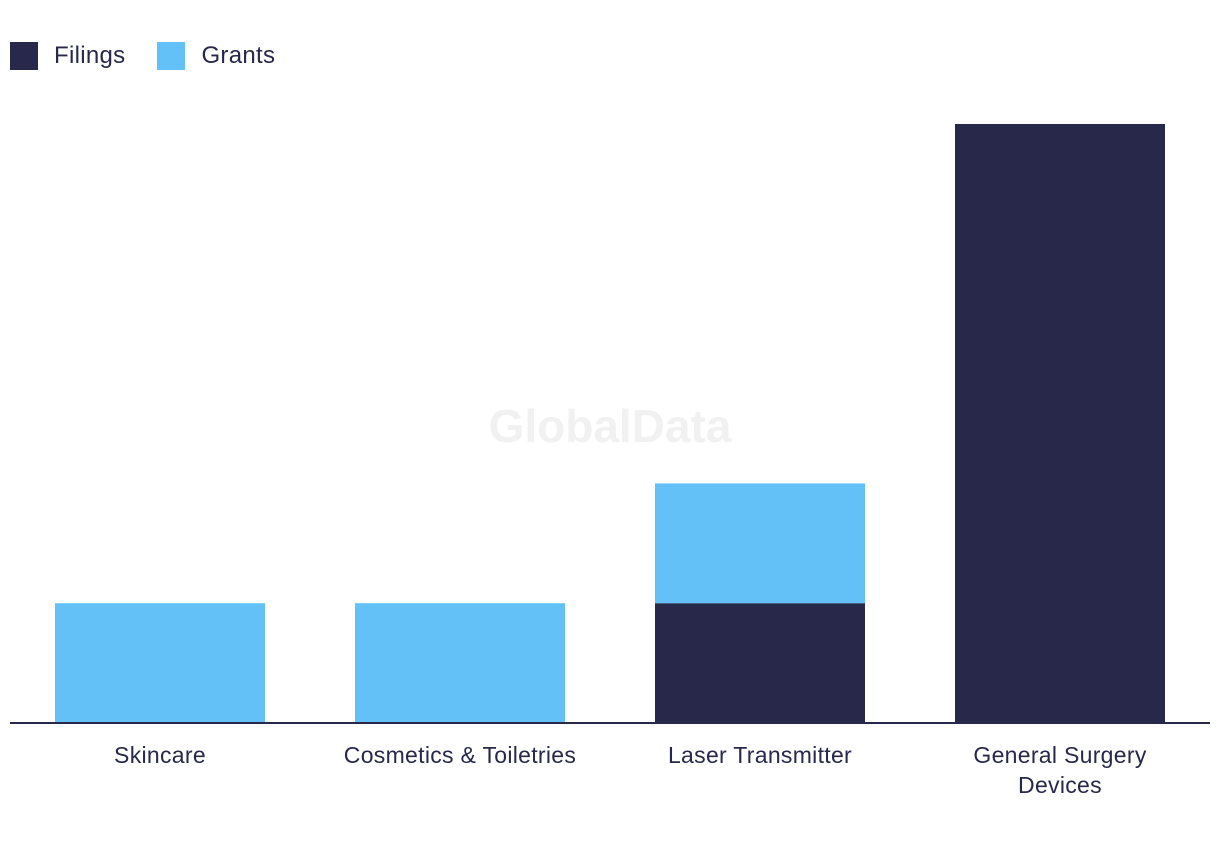 Image resolution: width=1220 pixels, height=850 pixels. I want to click on legend-item-filings: Filings, so click(67, 56).